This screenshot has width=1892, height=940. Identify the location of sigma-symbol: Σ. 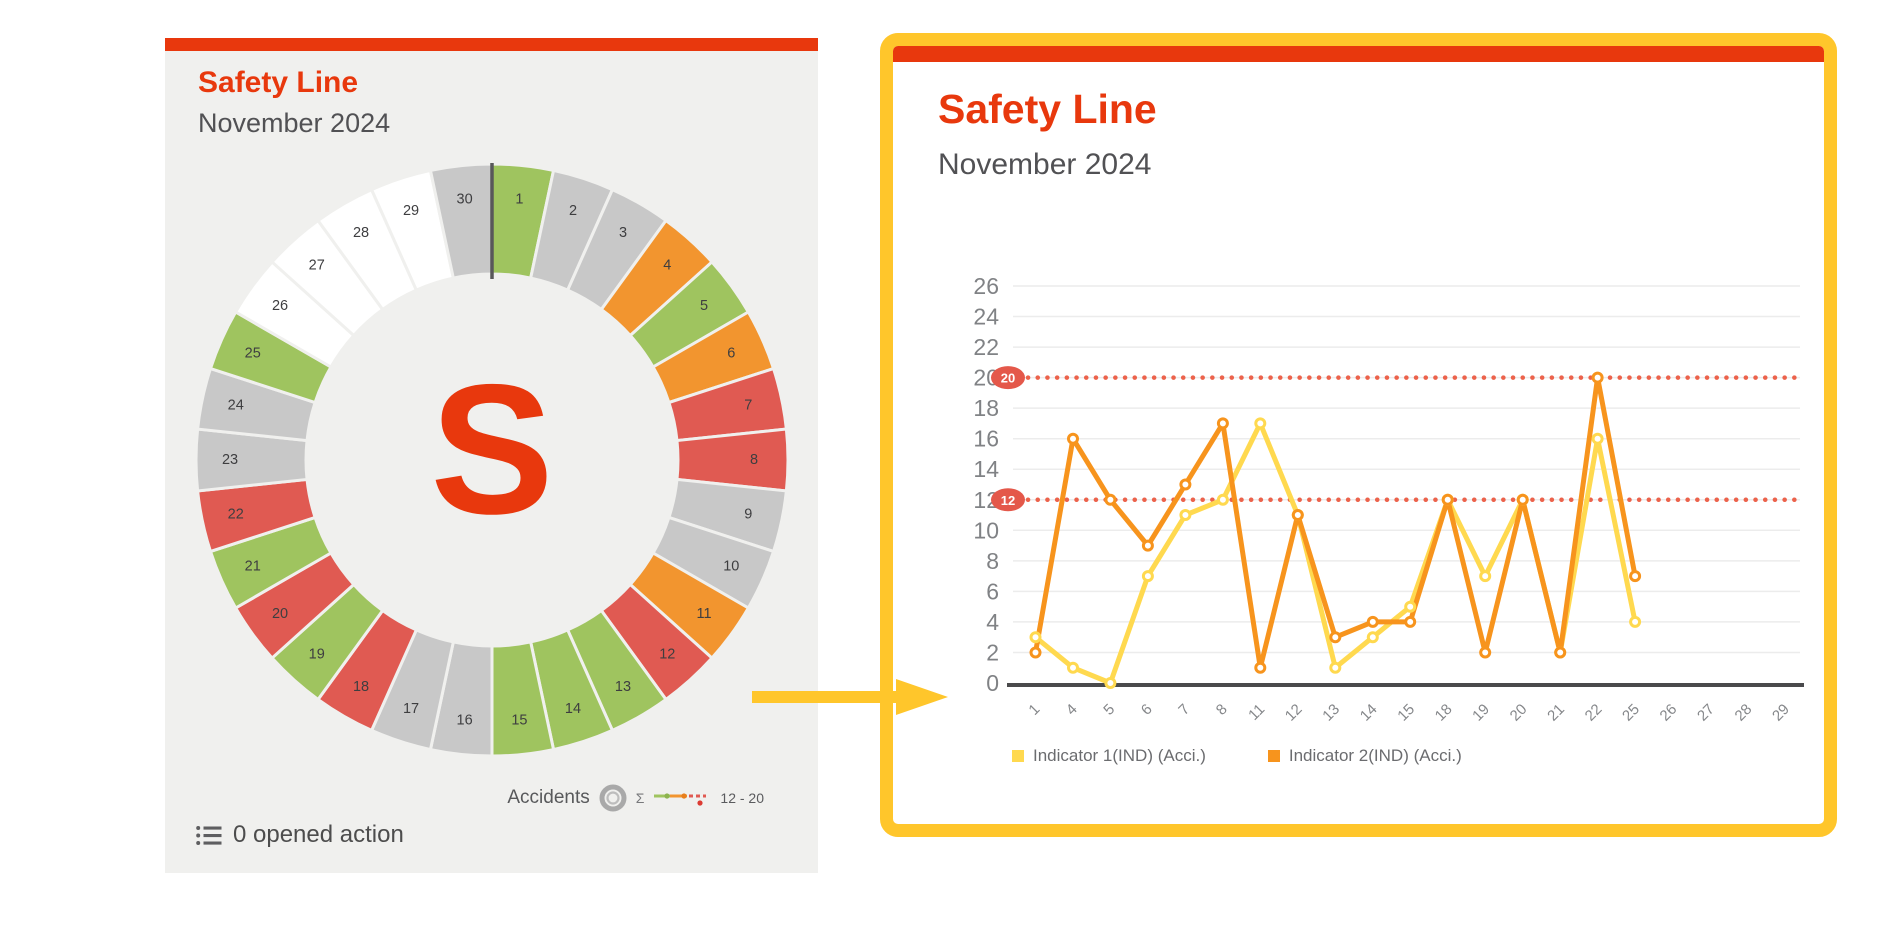
(640, 798).